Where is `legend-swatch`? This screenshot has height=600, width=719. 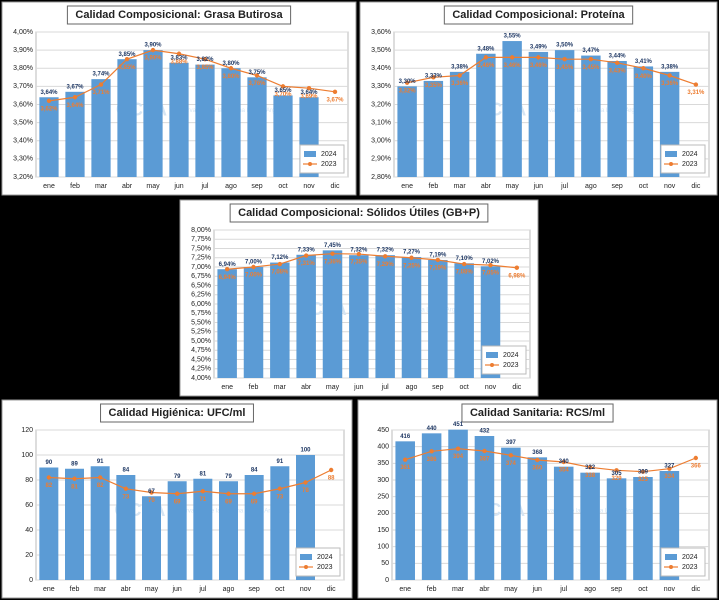 legend-swatch is located at coordinates (492, 355).